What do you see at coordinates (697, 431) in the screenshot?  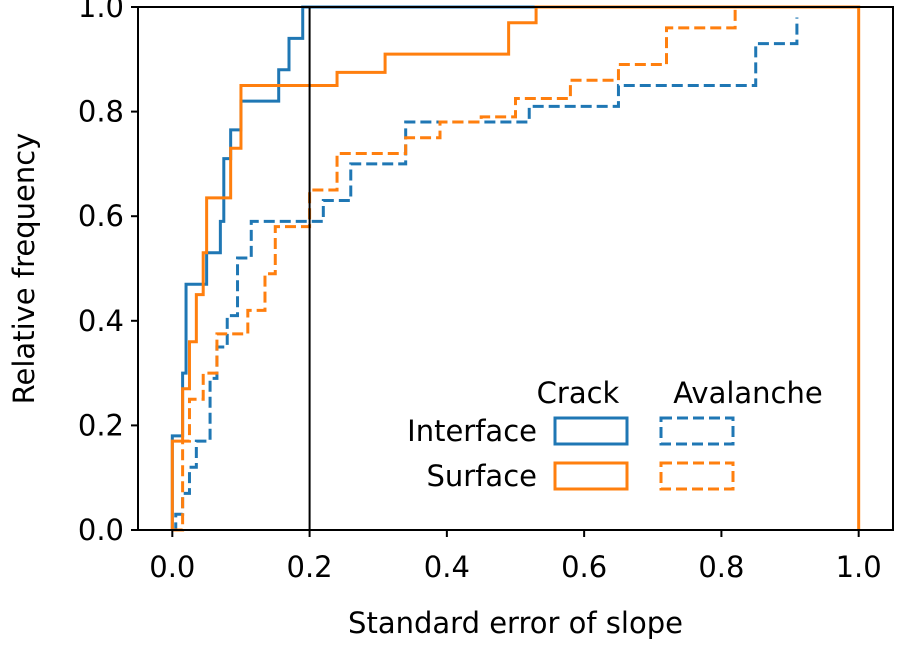 I see `legend-swatch-interface-avalanche` at bounding box center [697, 431].